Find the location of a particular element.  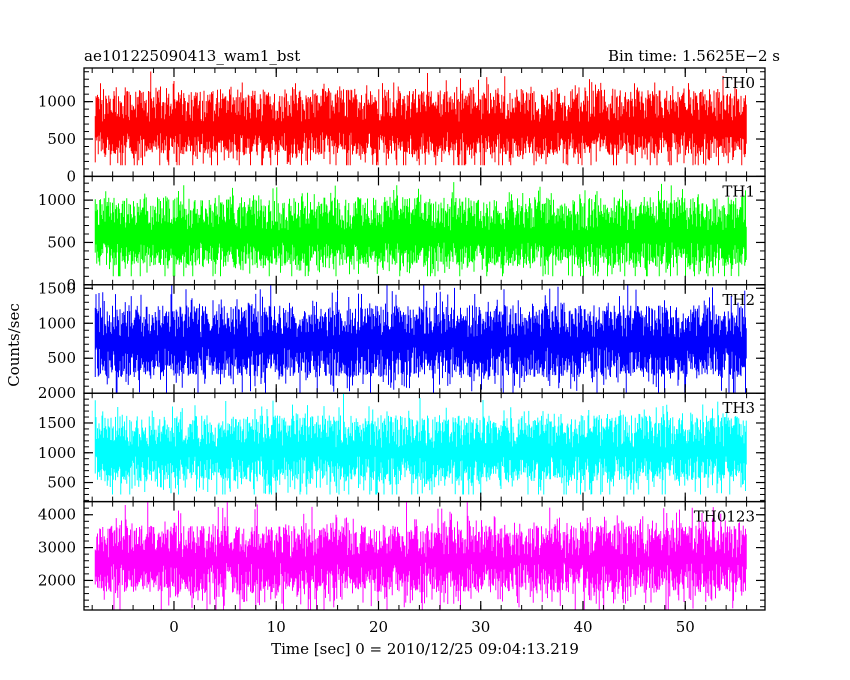

panel-label: TH3 is located at coordinates (738, 408).